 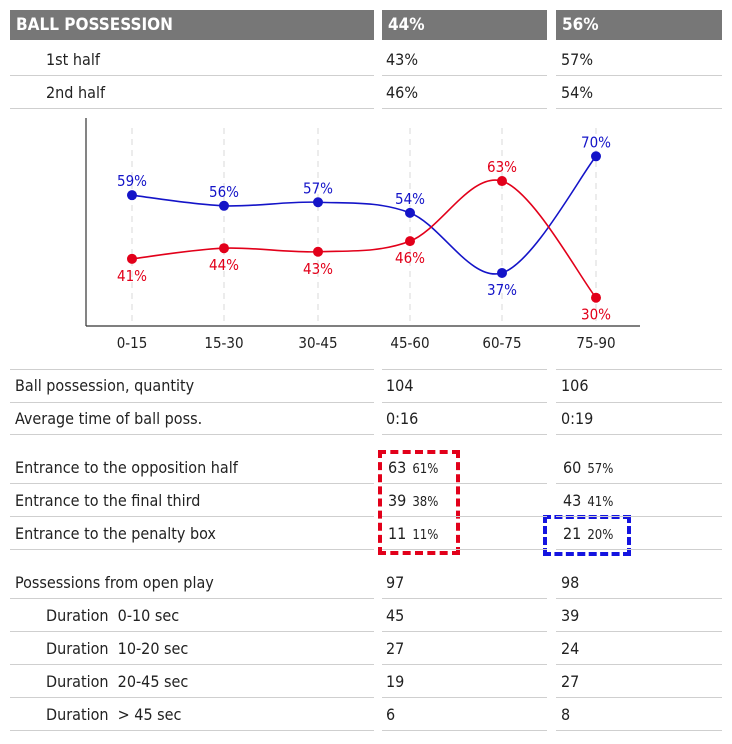 I want to click on open-play-team2: 98, so click(x=570, y=582).